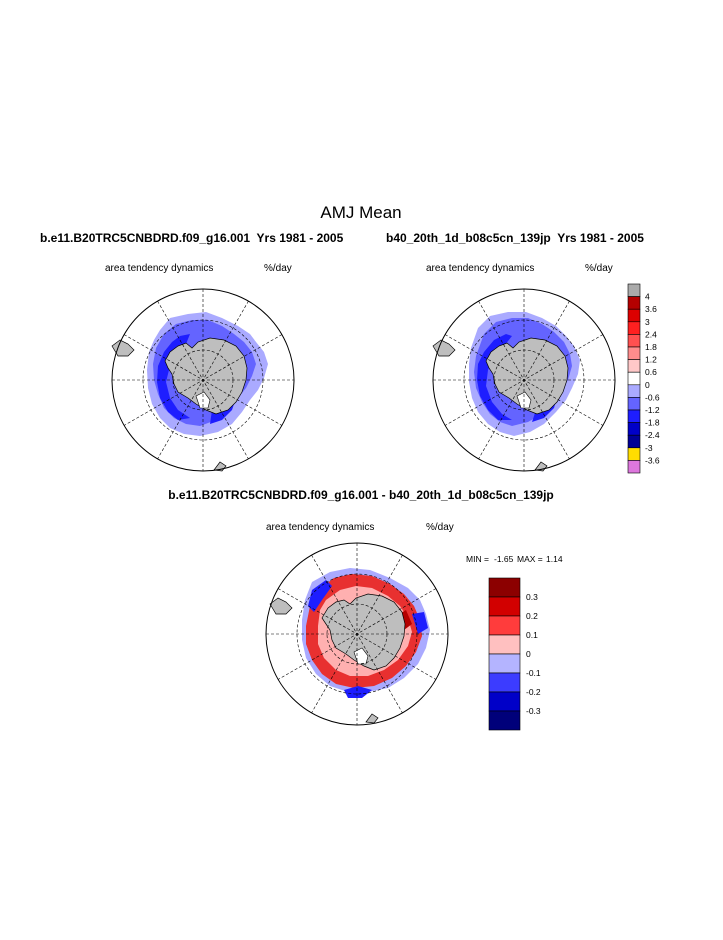  I want to click on colorbar-tick-label: 1.2, so click(651, 360).